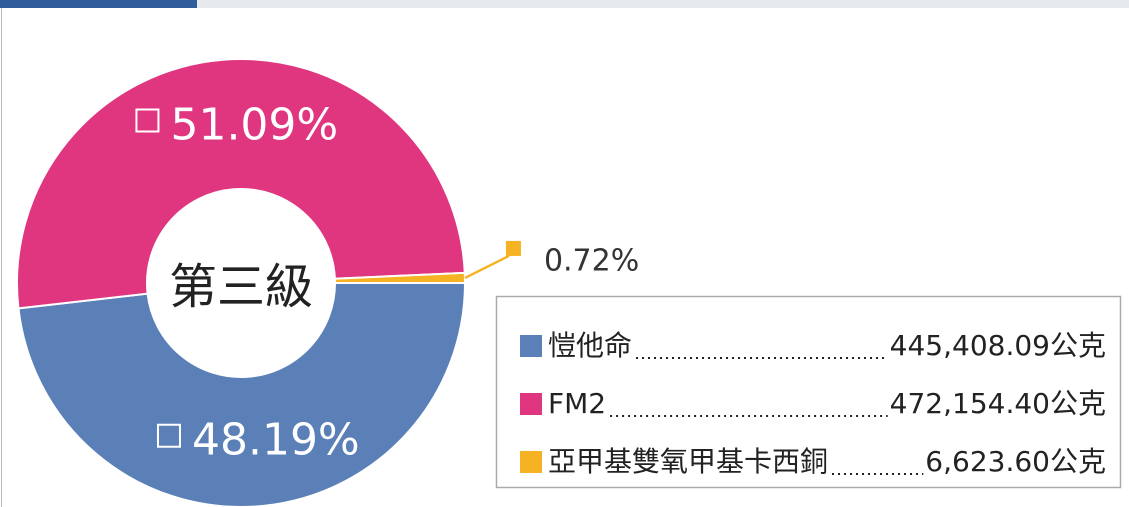 This screenshot has height=507, width=1129. What do you see at coordinates (577, 403) in the screenshot?
I see `legend-label: FM2` at bounding box center [577, 403].